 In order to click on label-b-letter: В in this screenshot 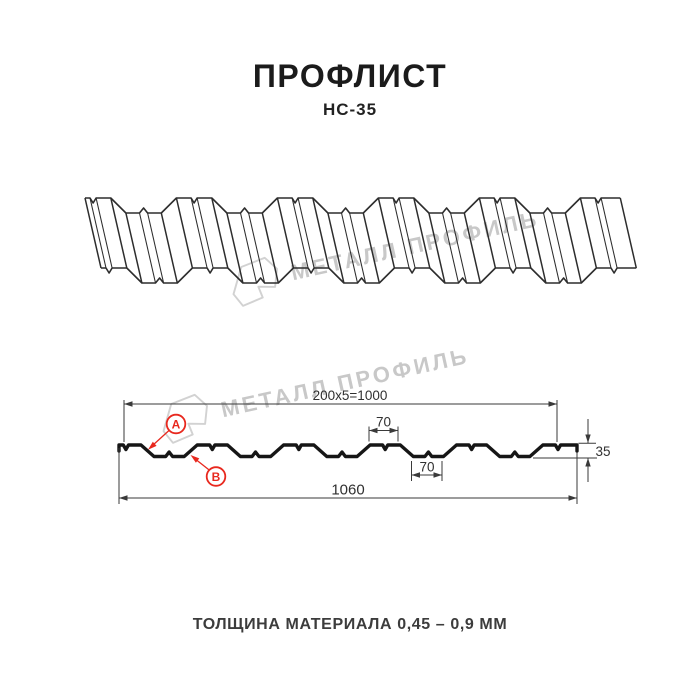, I will do `click(216, 477)`.